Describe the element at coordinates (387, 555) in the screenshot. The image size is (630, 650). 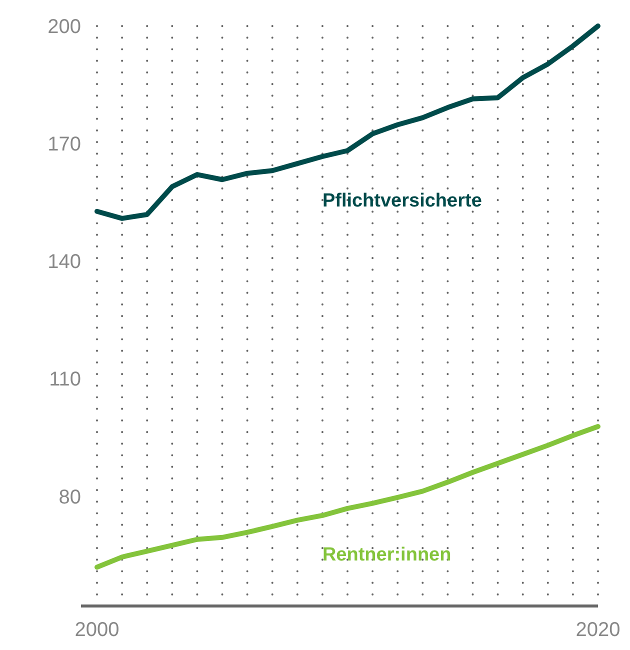
I see `series-label: Rentner:innen` at that location.